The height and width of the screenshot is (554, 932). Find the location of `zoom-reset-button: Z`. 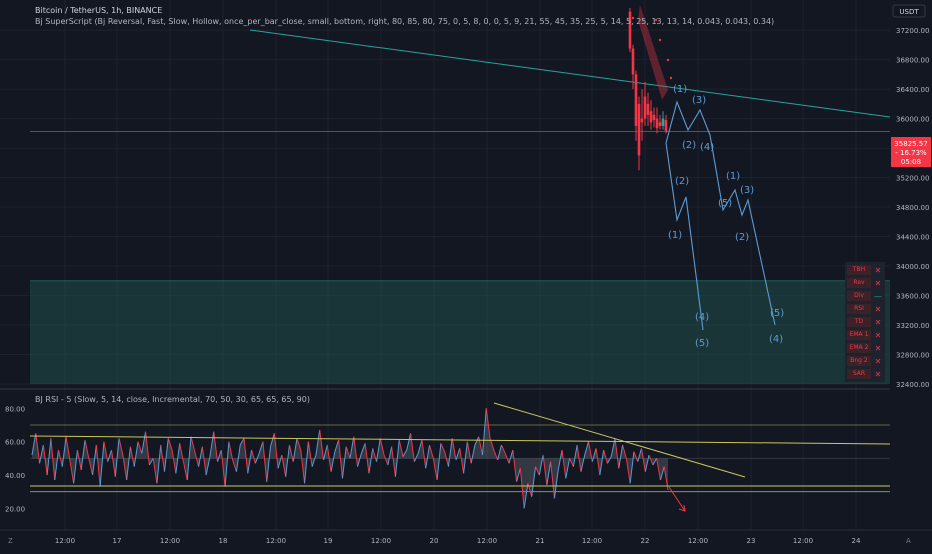

zoom-reset-button: Z is located at coordinates (10, 541).